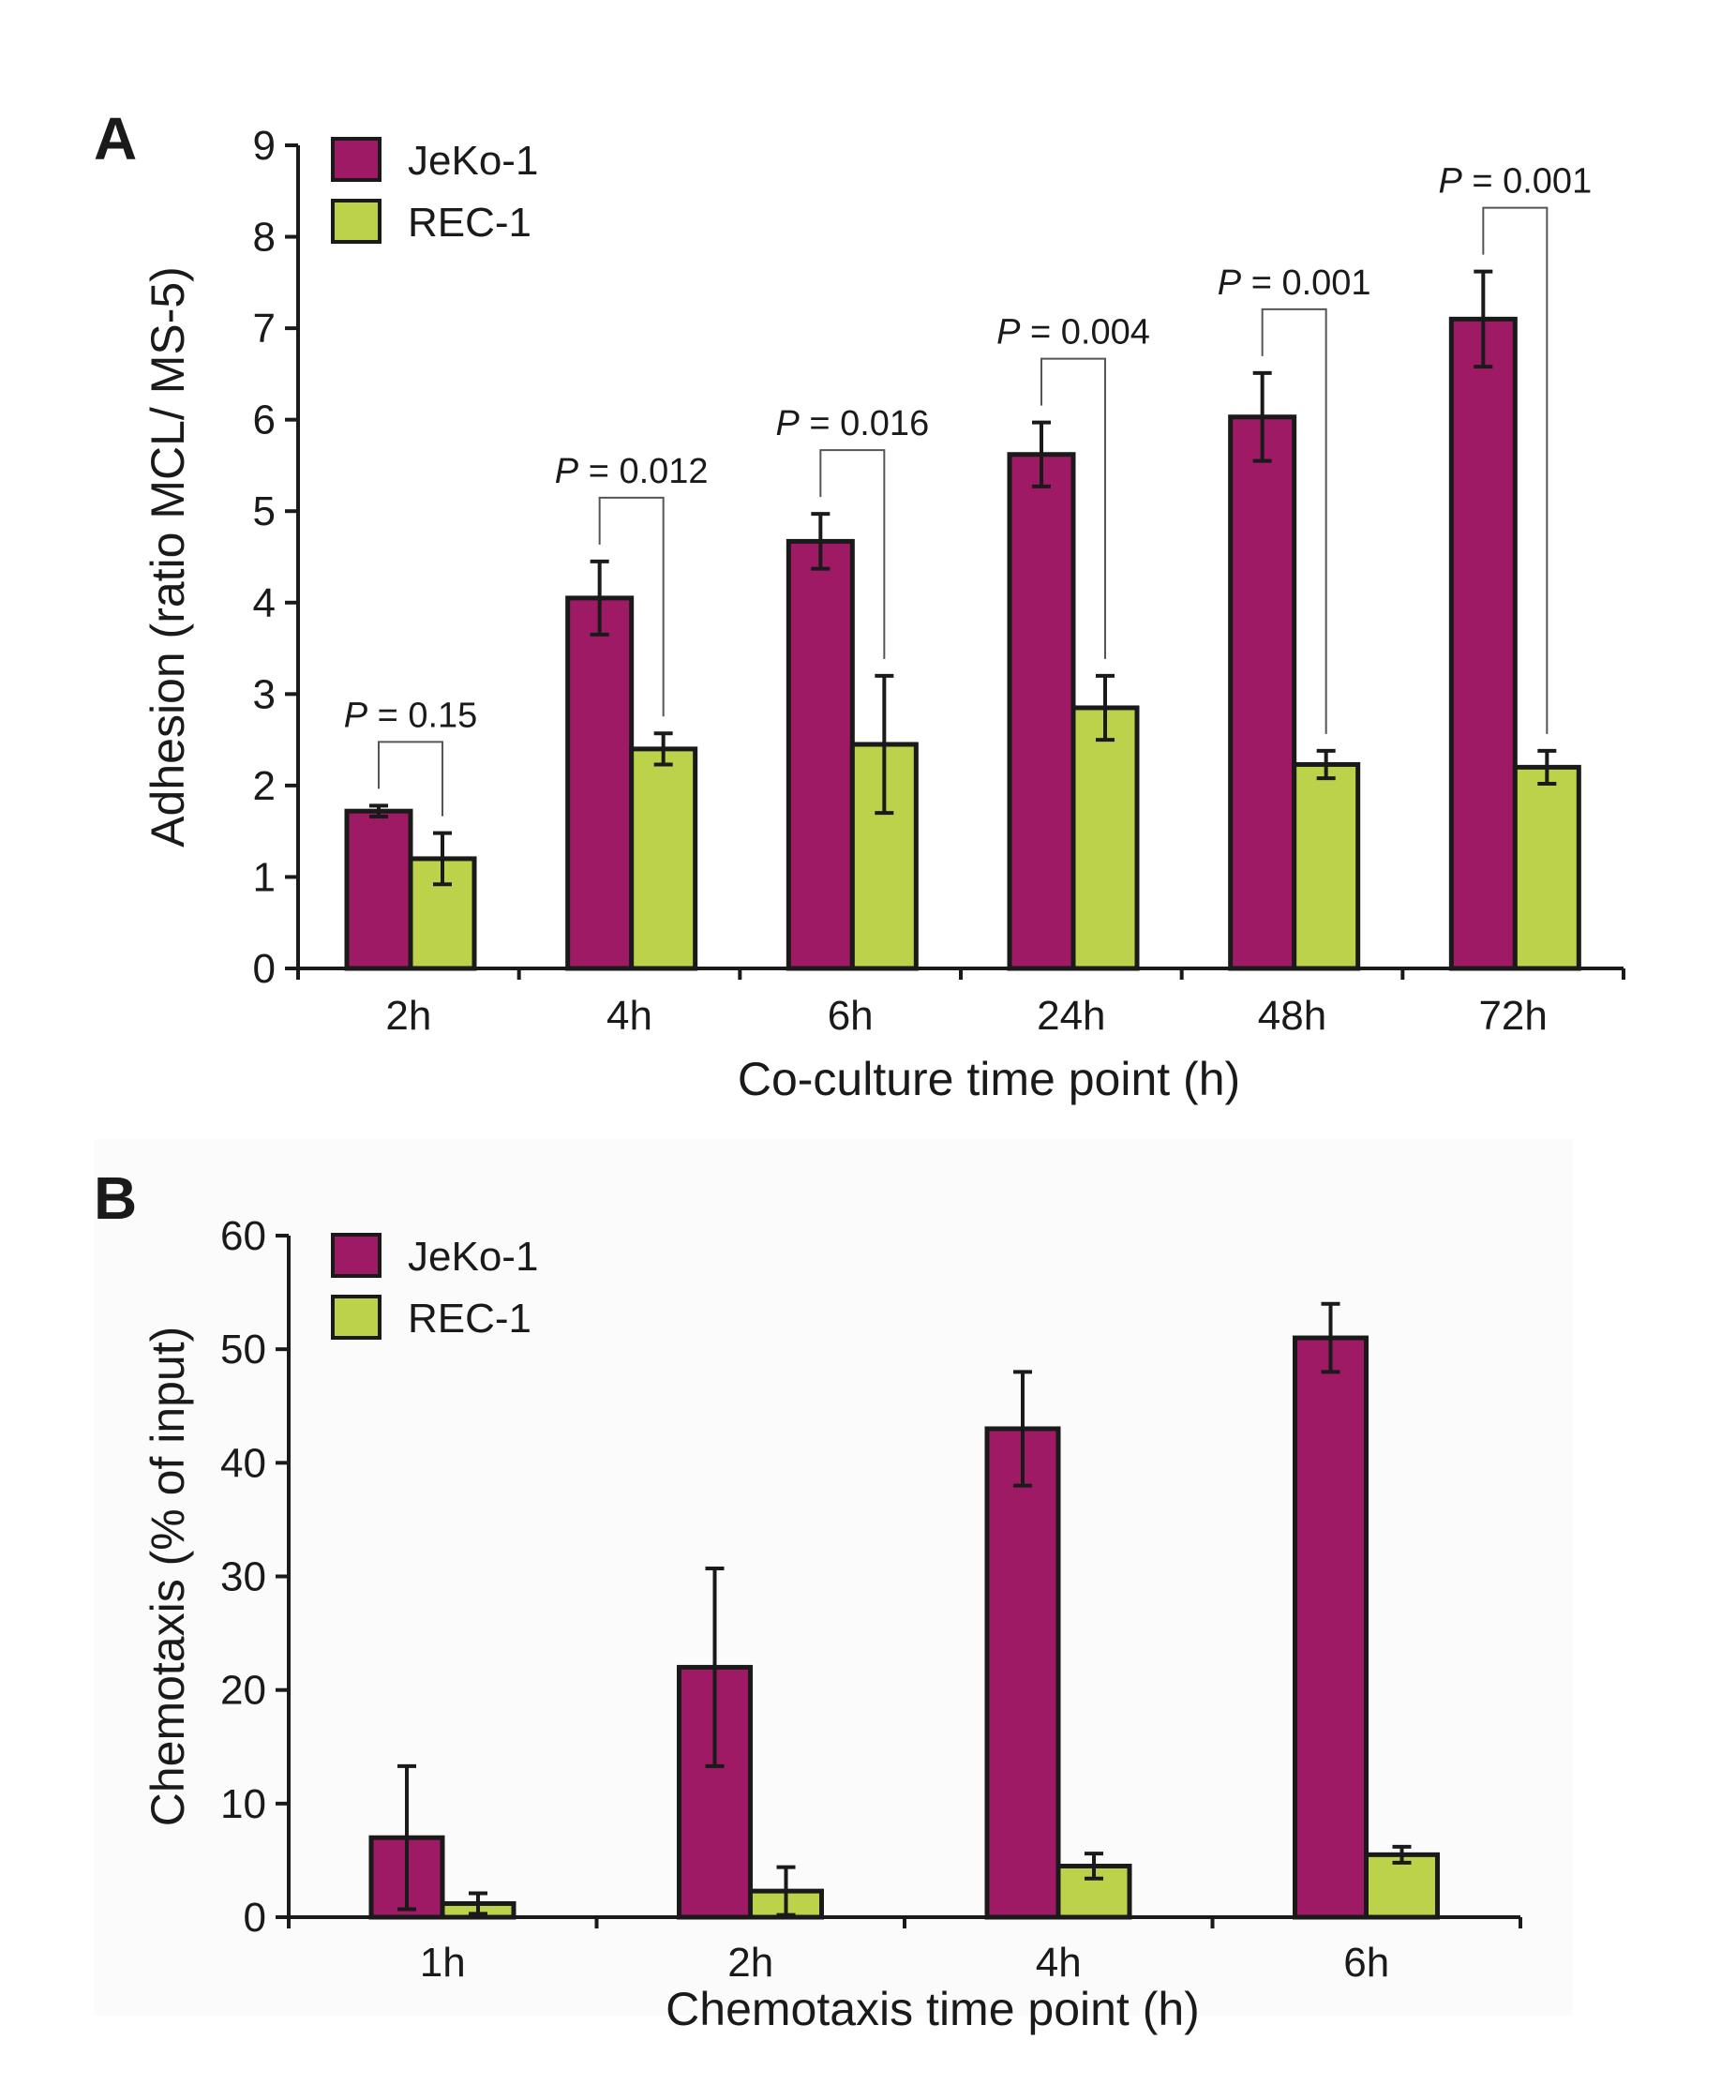 The height and width of the screenshot is (2100, 1736). Describe the element at coordinates (933, 2009) in the screenshot. I see `x-axis-title: Chemotaxis time point (h)` at that location.